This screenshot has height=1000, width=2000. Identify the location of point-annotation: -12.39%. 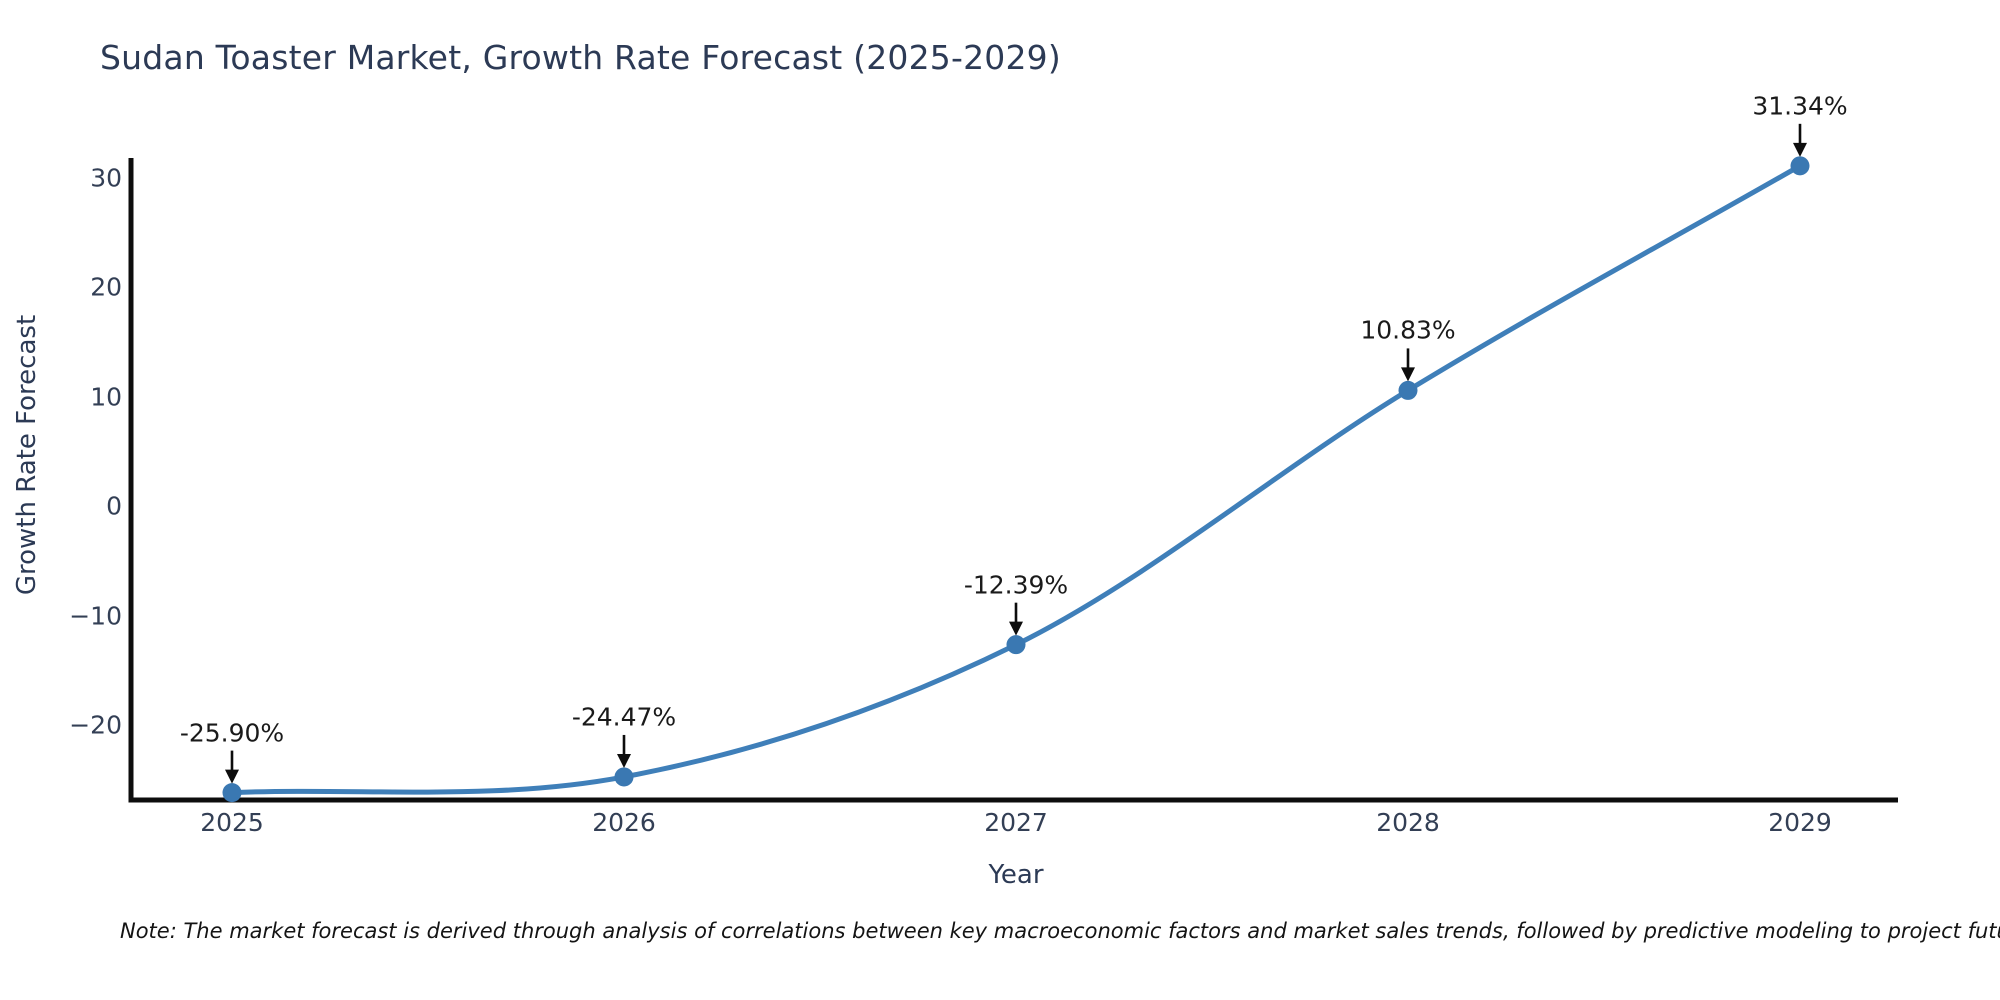
(1016, 585).